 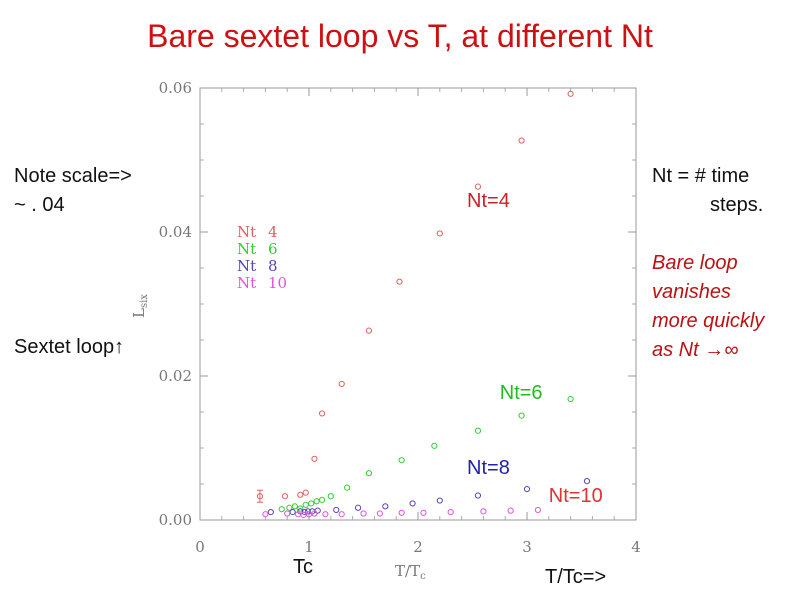 What do you see at coordinates (418, 547) in the screenshot?
I see `x-tick-label: 2` at bounding box center [418, 547].